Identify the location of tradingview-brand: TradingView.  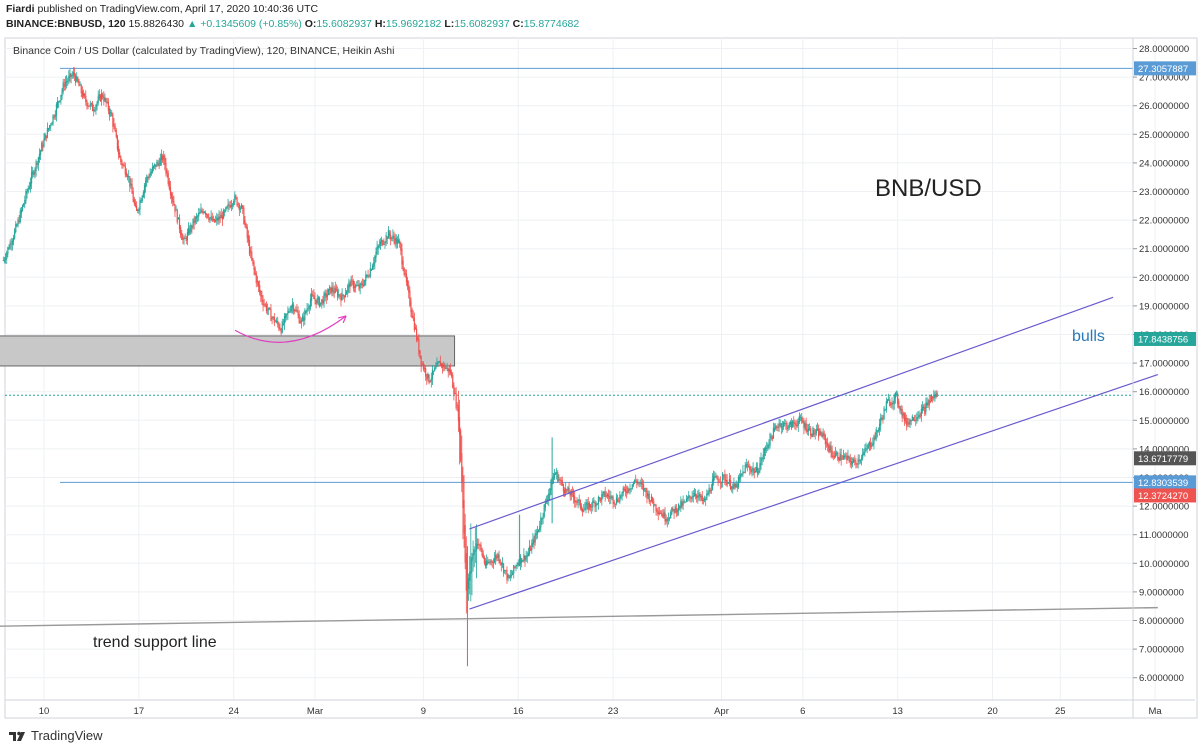
(55, 735).